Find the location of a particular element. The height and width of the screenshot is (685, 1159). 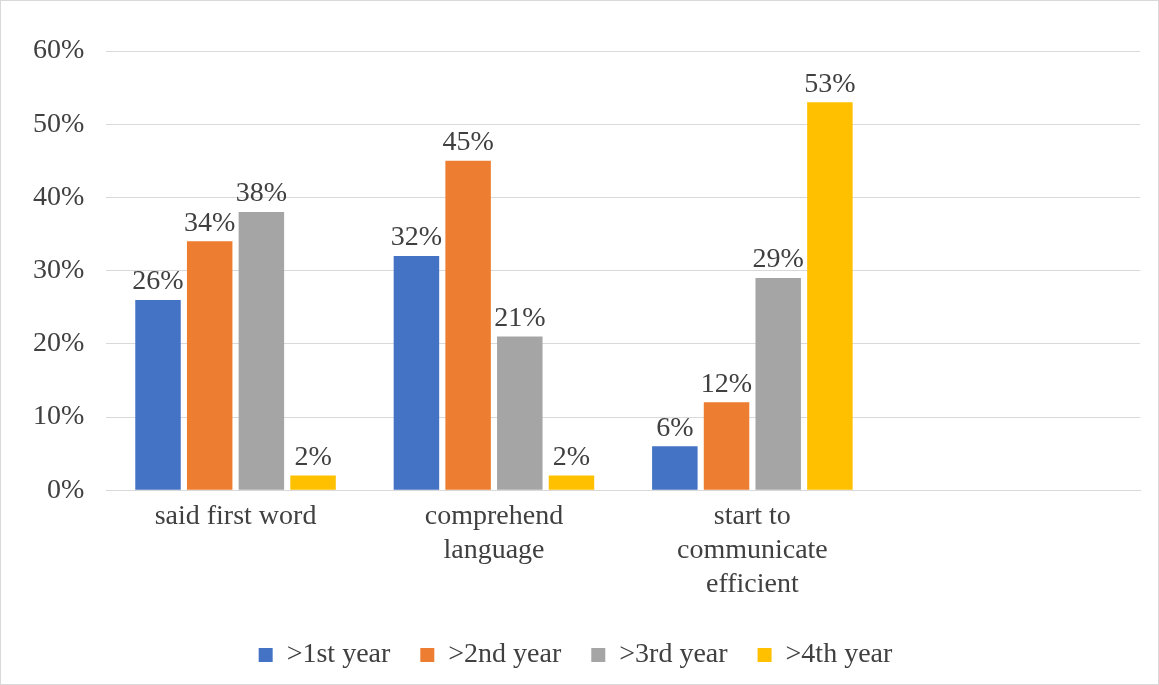

x-tick-label: start to communicate efficient is located at coordinates (752, 548).